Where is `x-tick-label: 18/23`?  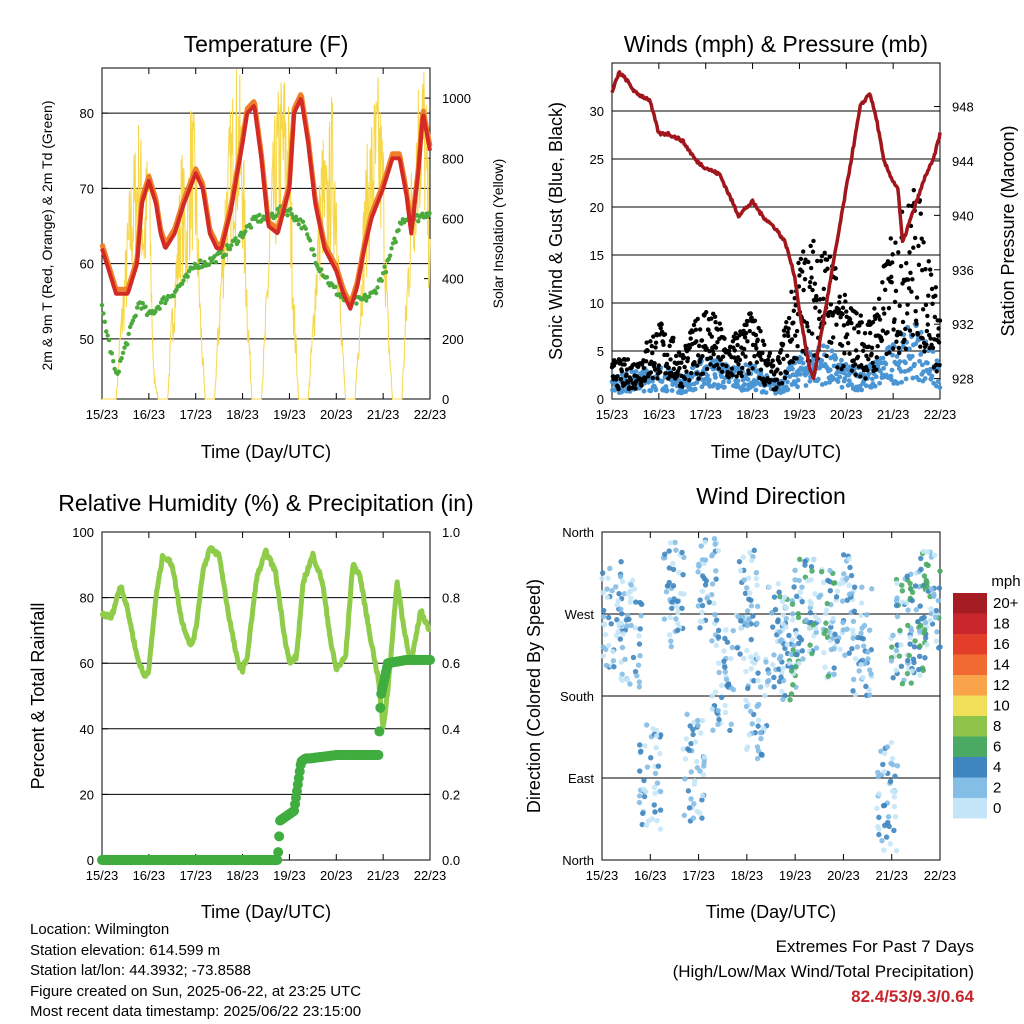 x-tick-label: 18/23 is located at coordinates (747, 875).